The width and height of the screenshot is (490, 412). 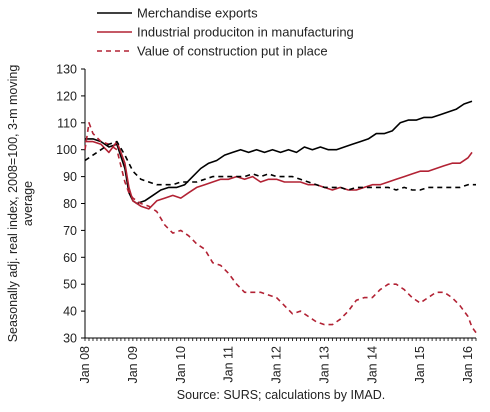 I want to click on legend-label: Value of construction put in place, so click(x=232, y=51).